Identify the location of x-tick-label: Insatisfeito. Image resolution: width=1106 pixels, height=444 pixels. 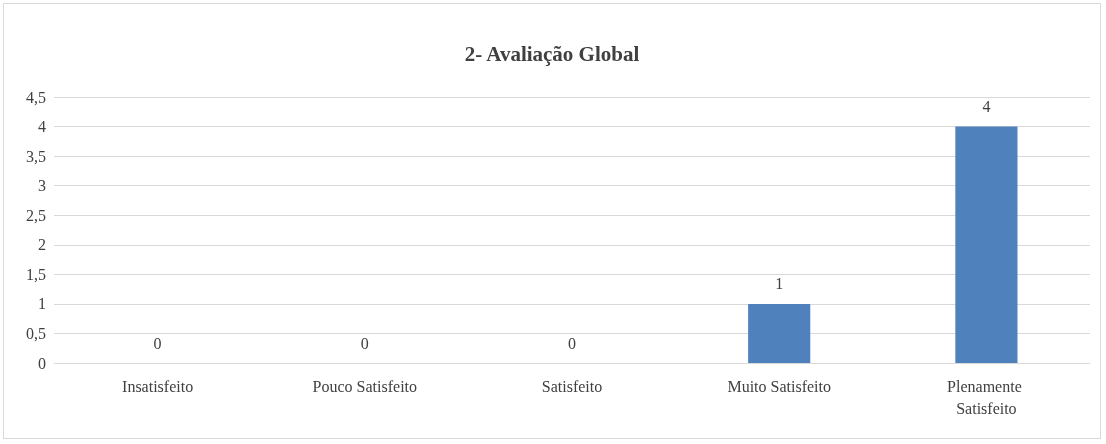
(158, 386).